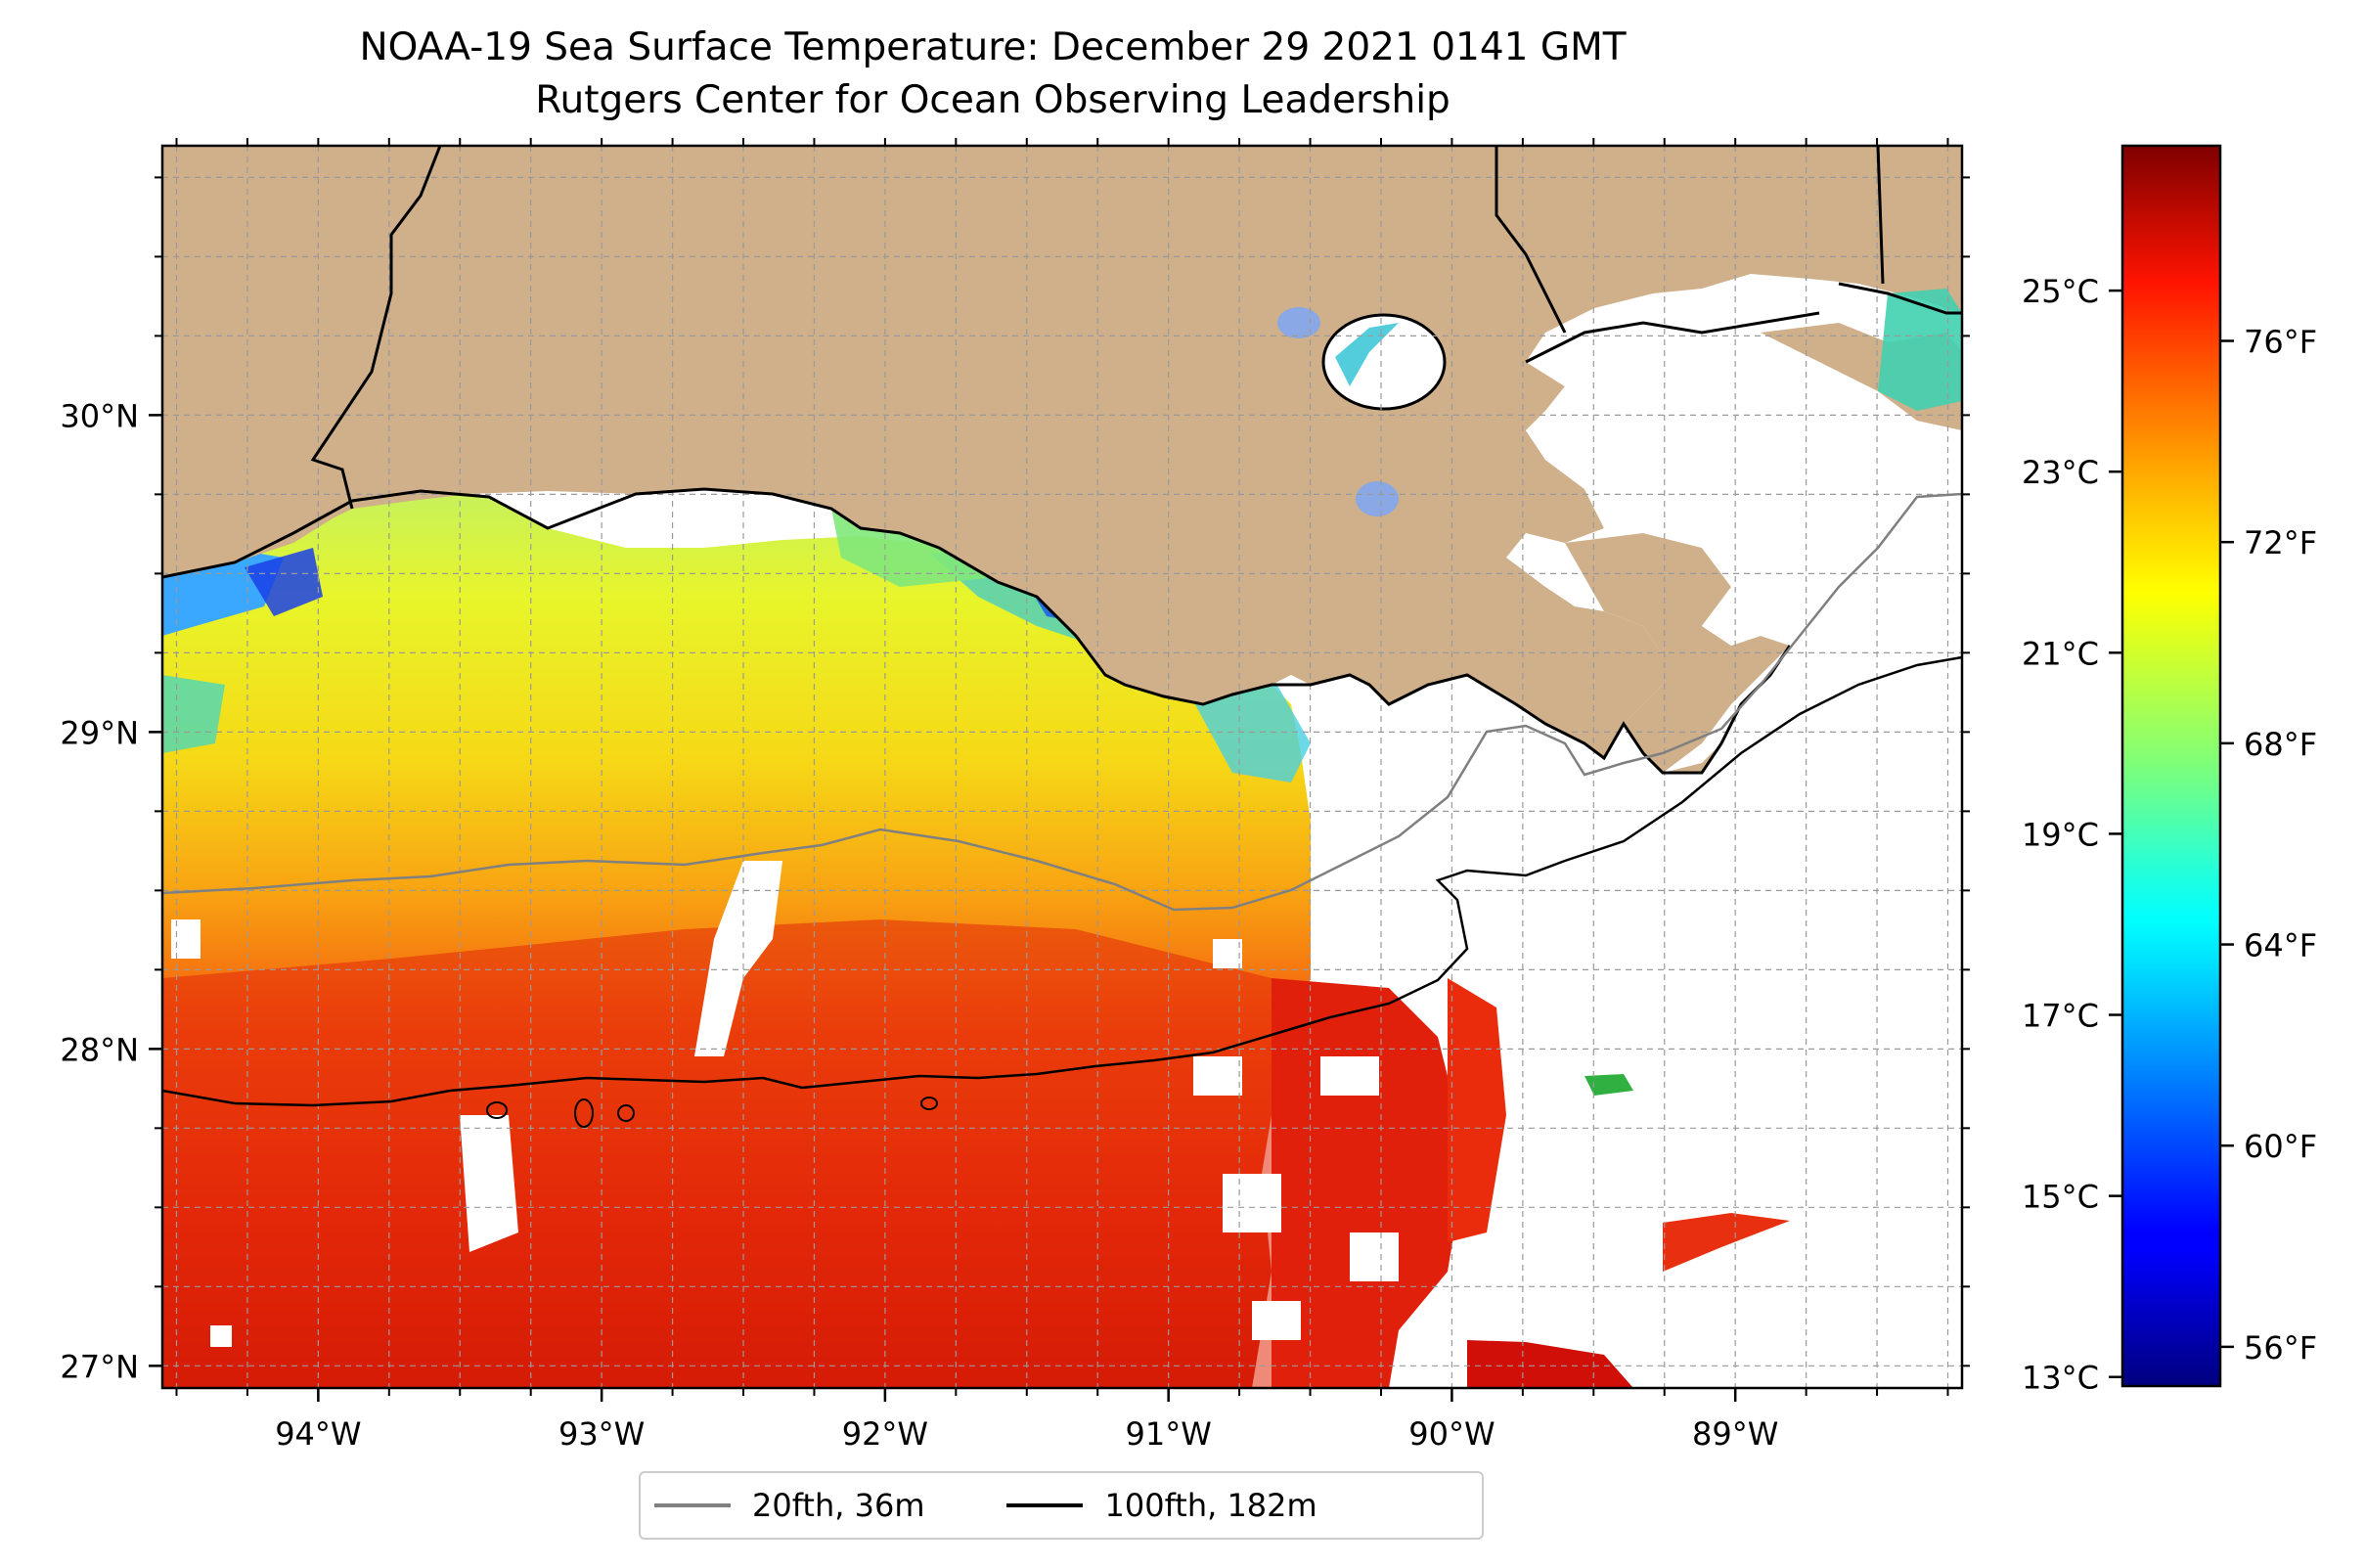  I want to click on celsius-tick-label: 13°C, so click(2060, 1378).